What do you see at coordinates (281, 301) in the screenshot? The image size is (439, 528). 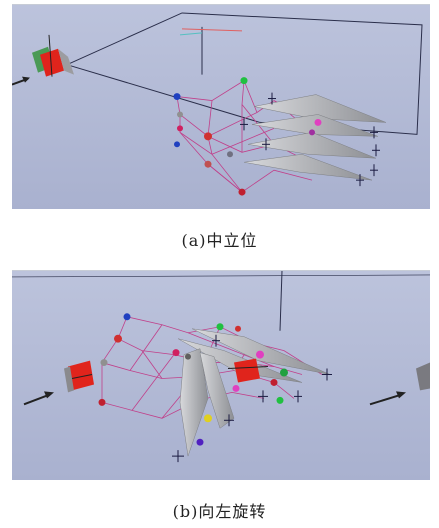 I see `frame-line-vertical` at bounding box center [281, 301].